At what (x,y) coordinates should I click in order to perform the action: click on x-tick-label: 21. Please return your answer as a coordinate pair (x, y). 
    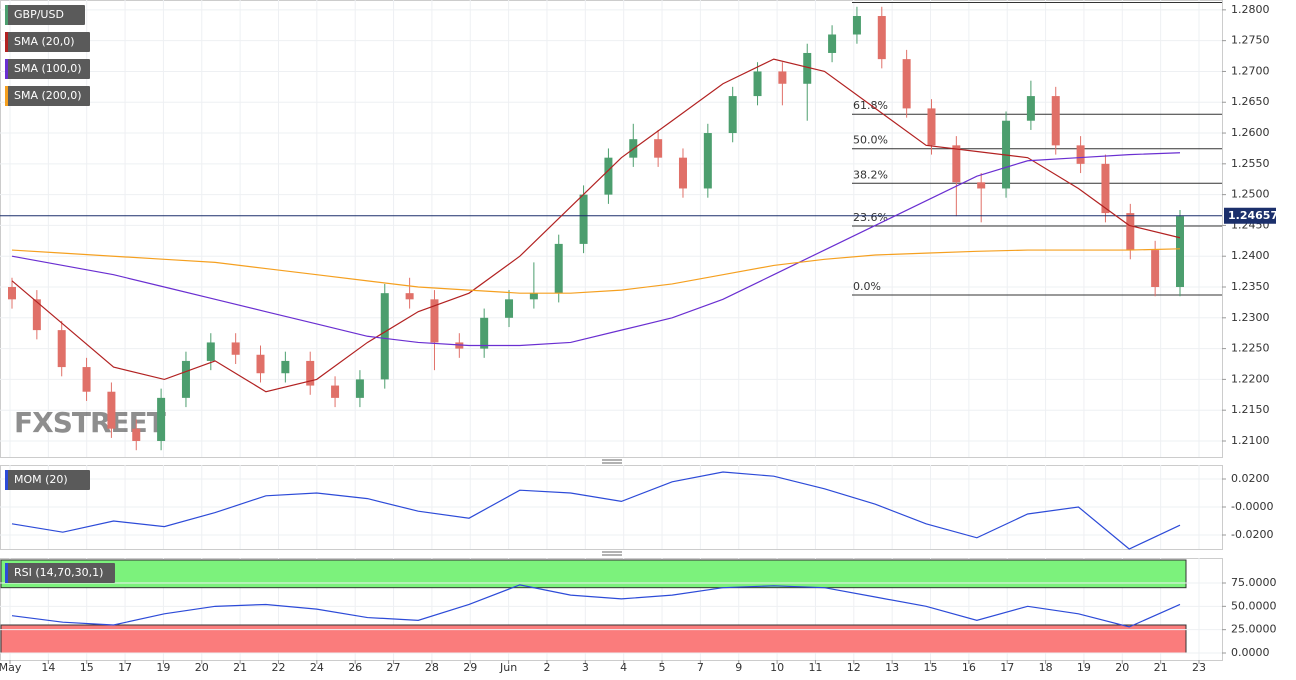
    Looking at the image, I should click on (240, 667).